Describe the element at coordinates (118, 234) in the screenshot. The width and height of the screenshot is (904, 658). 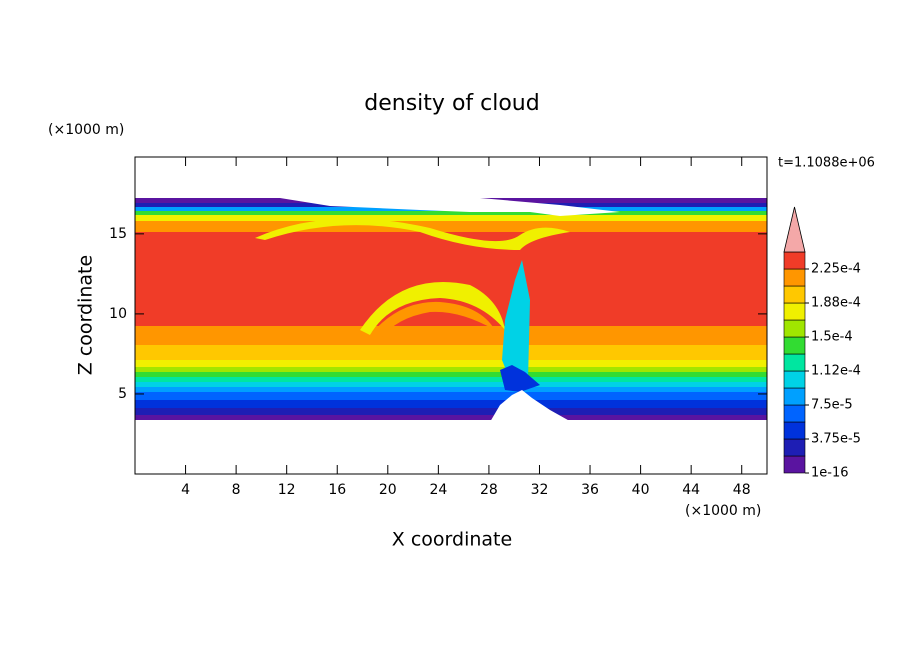
I see `y-tick-label: 15` at that location.